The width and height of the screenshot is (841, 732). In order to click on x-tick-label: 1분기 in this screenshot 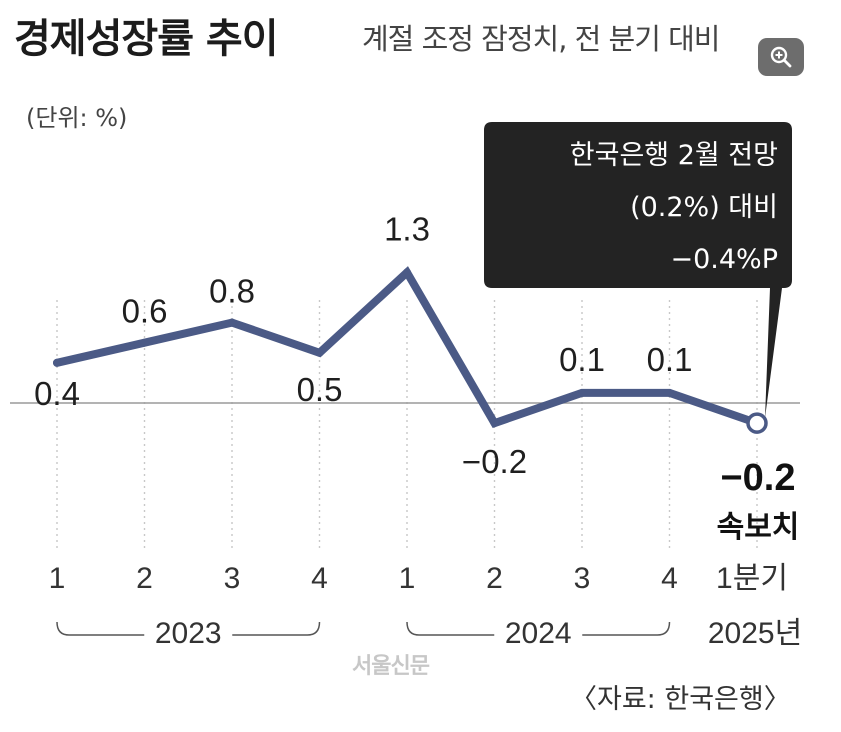, I will do `click(752, 578)`.